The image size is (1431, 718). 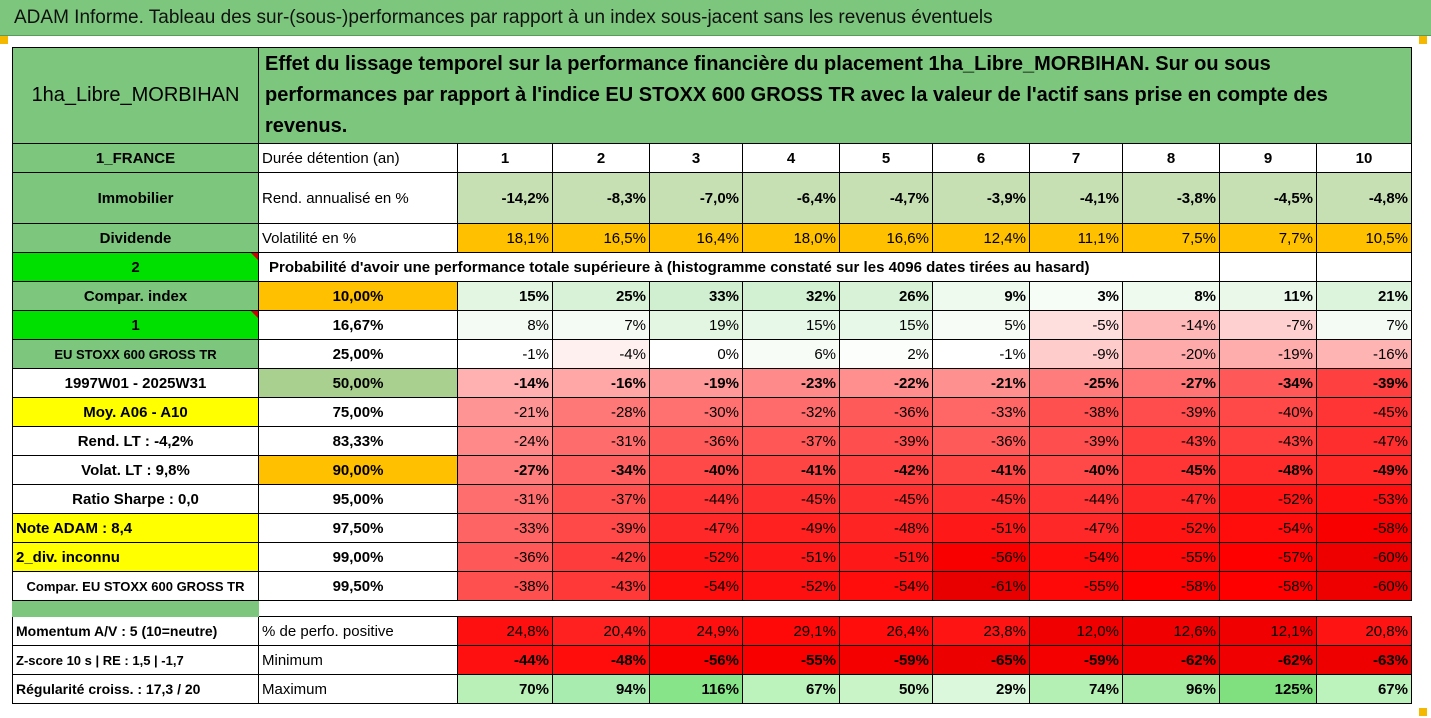 What do you see at coordinates (1268, 689) in the screenshot?
I see `maximum-value: 125%` at bounding box center [1268, 689].